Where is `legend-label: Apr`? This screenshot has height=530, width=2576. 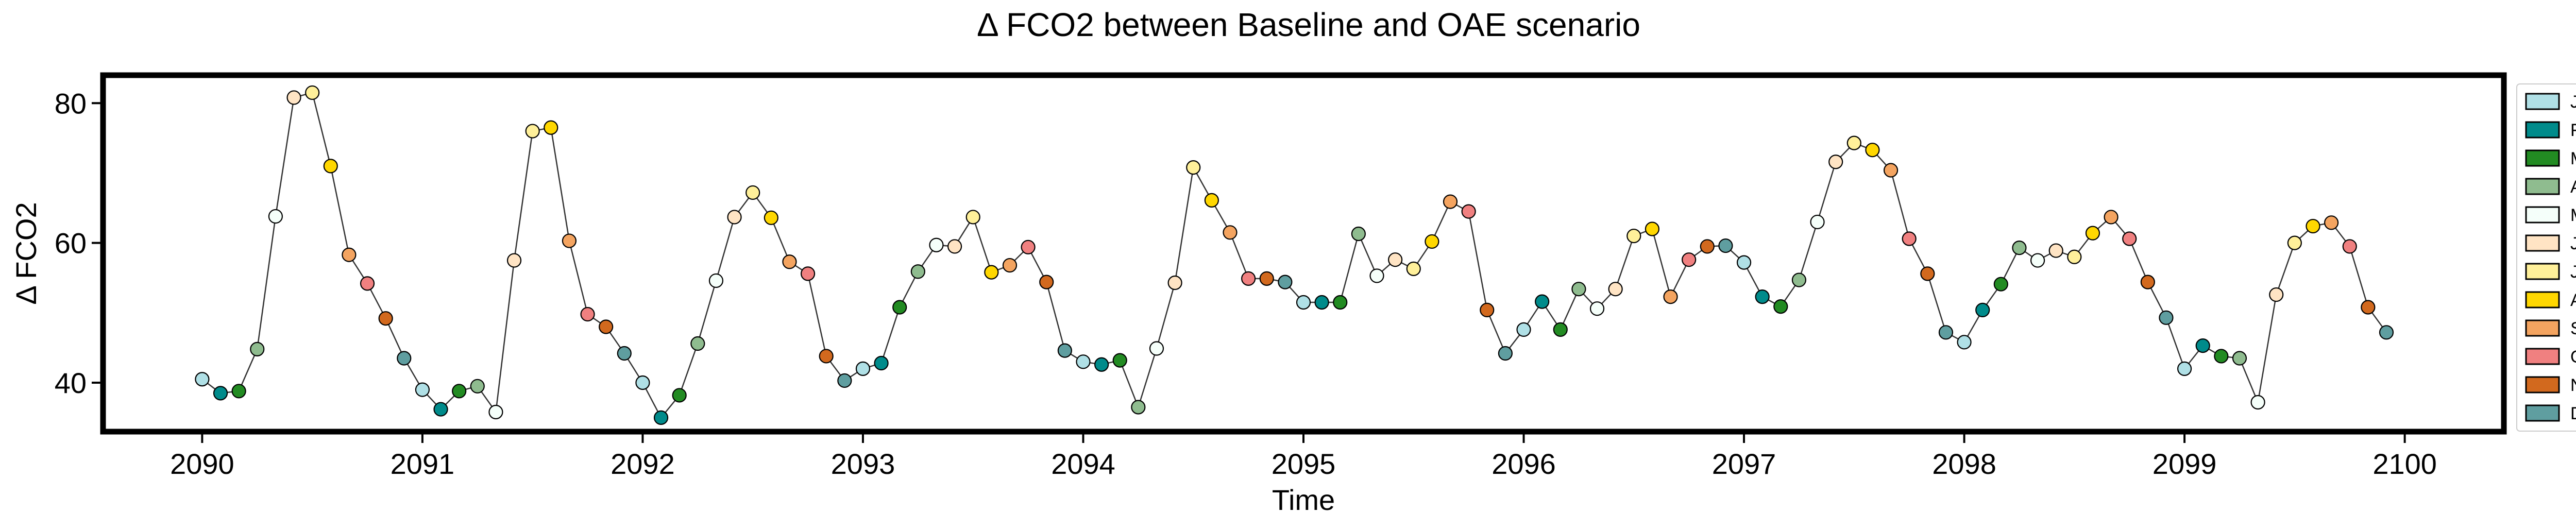 legend-label: Apr is located at coordinates (2573, 187).